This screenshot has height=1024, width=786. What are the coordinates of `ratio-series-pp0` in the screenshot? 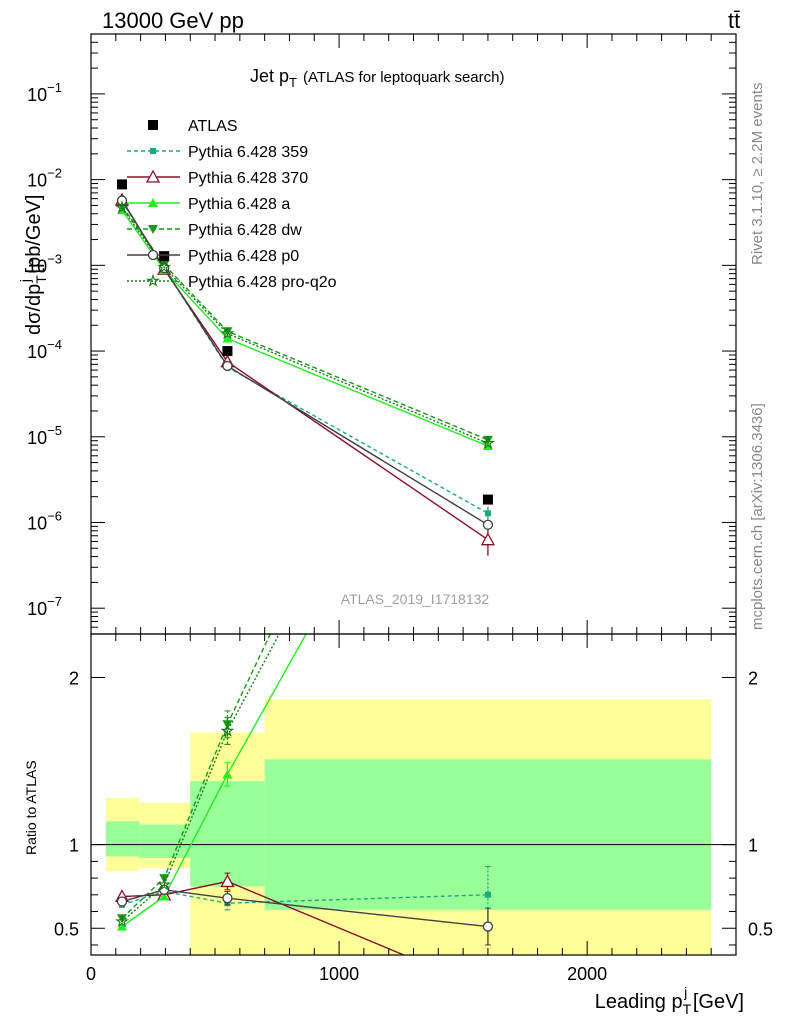 It's located at (305, 915).